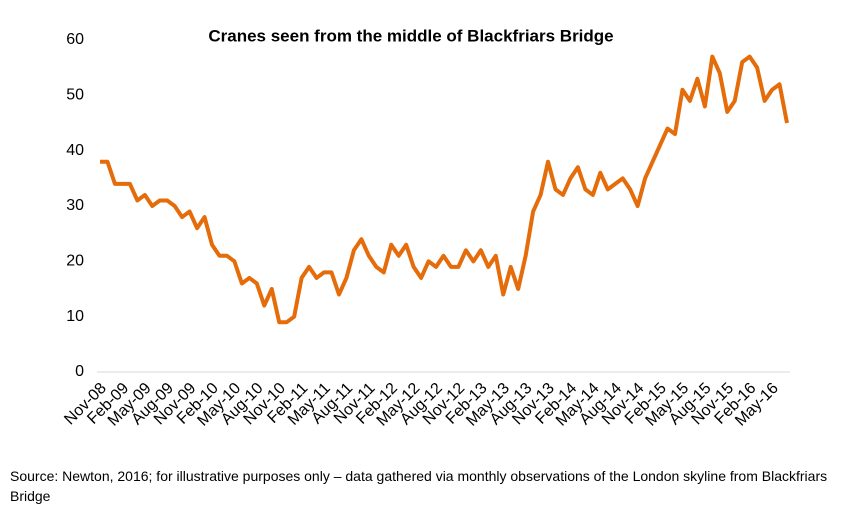  I want to click on y-tick-label: 40, so click(75, 150).